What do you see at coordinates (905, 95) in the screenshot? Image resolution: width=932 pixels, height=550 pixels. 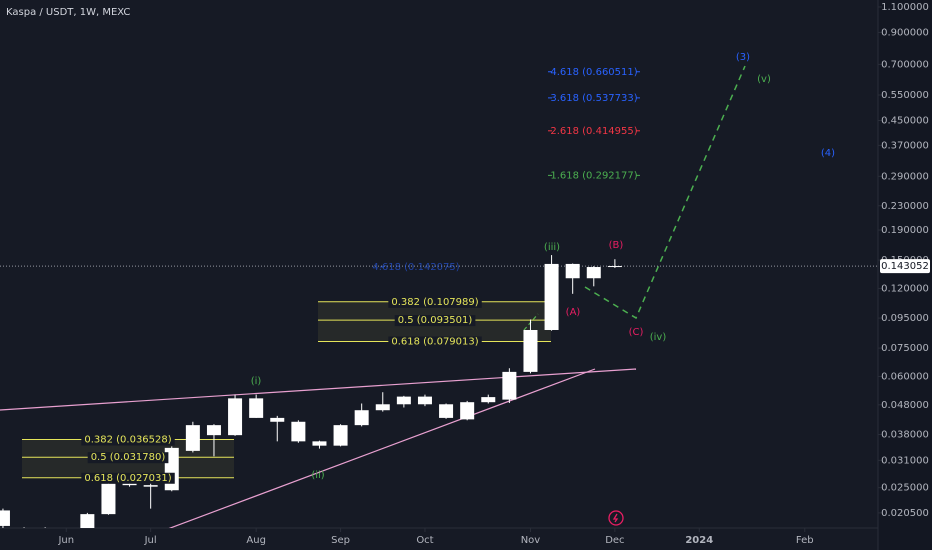 I see `y-tick-label: 0.550000` at bounding box center [905, 95].